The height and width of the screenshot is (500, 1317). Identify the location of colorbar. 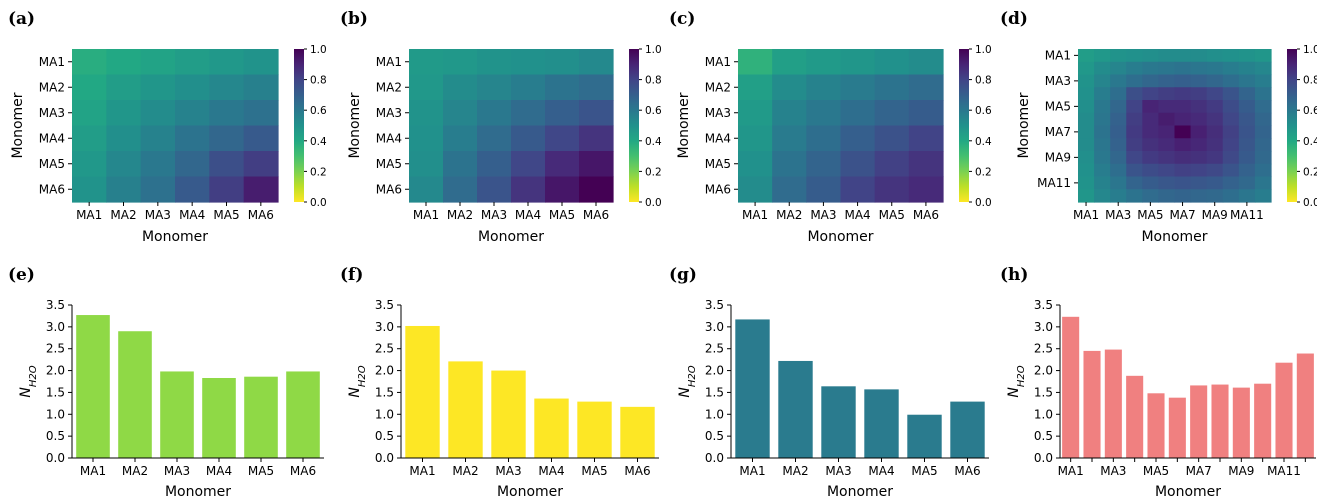
(1292, 125).